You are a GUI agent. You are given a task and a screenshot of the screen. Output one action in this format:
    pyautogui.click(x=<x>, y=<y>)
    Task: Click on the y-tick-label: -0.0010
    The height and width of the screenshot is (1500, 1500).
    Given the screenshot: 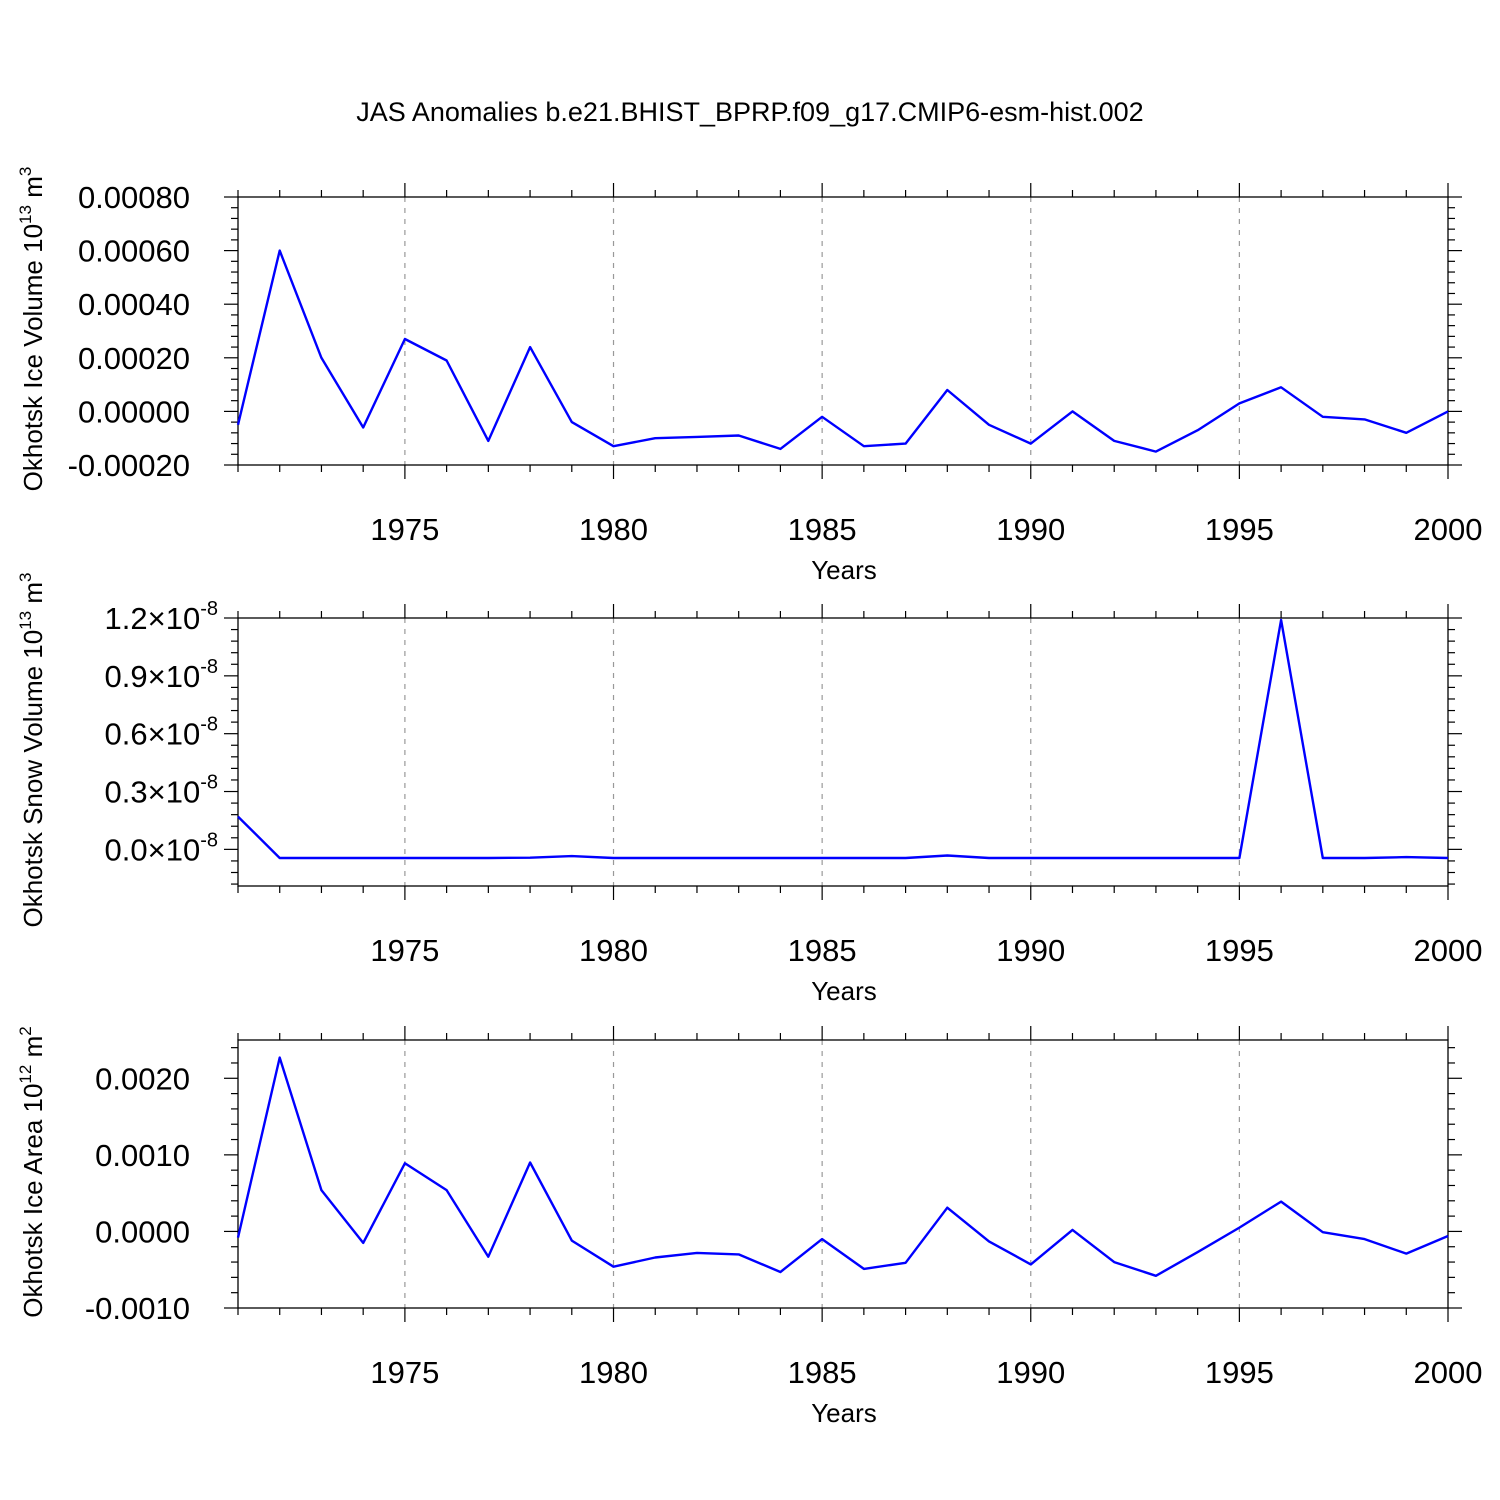 What is the action you would take?
    pyautogui.click(x=137, y=1308)
    